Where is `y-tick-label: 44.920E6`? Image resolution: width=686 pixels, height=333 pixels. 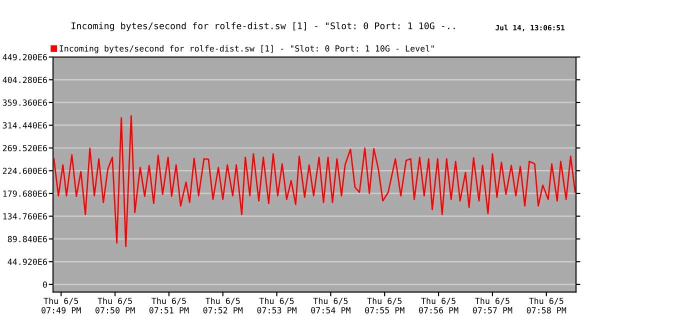 y-tick-label: 44.920E6 is located at coordinates (27, 261).